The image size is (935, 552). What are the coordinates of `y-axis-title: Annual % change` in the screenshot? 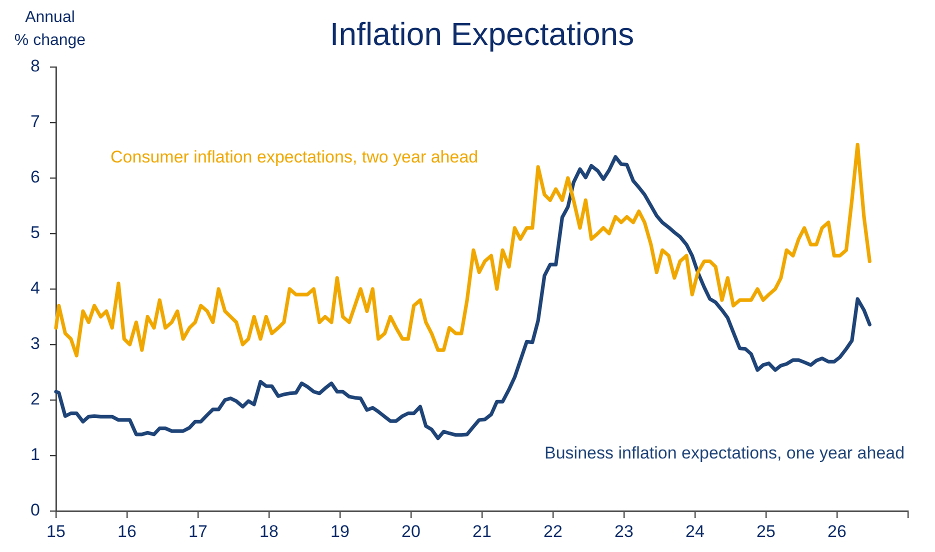 It's located at (50, 29).